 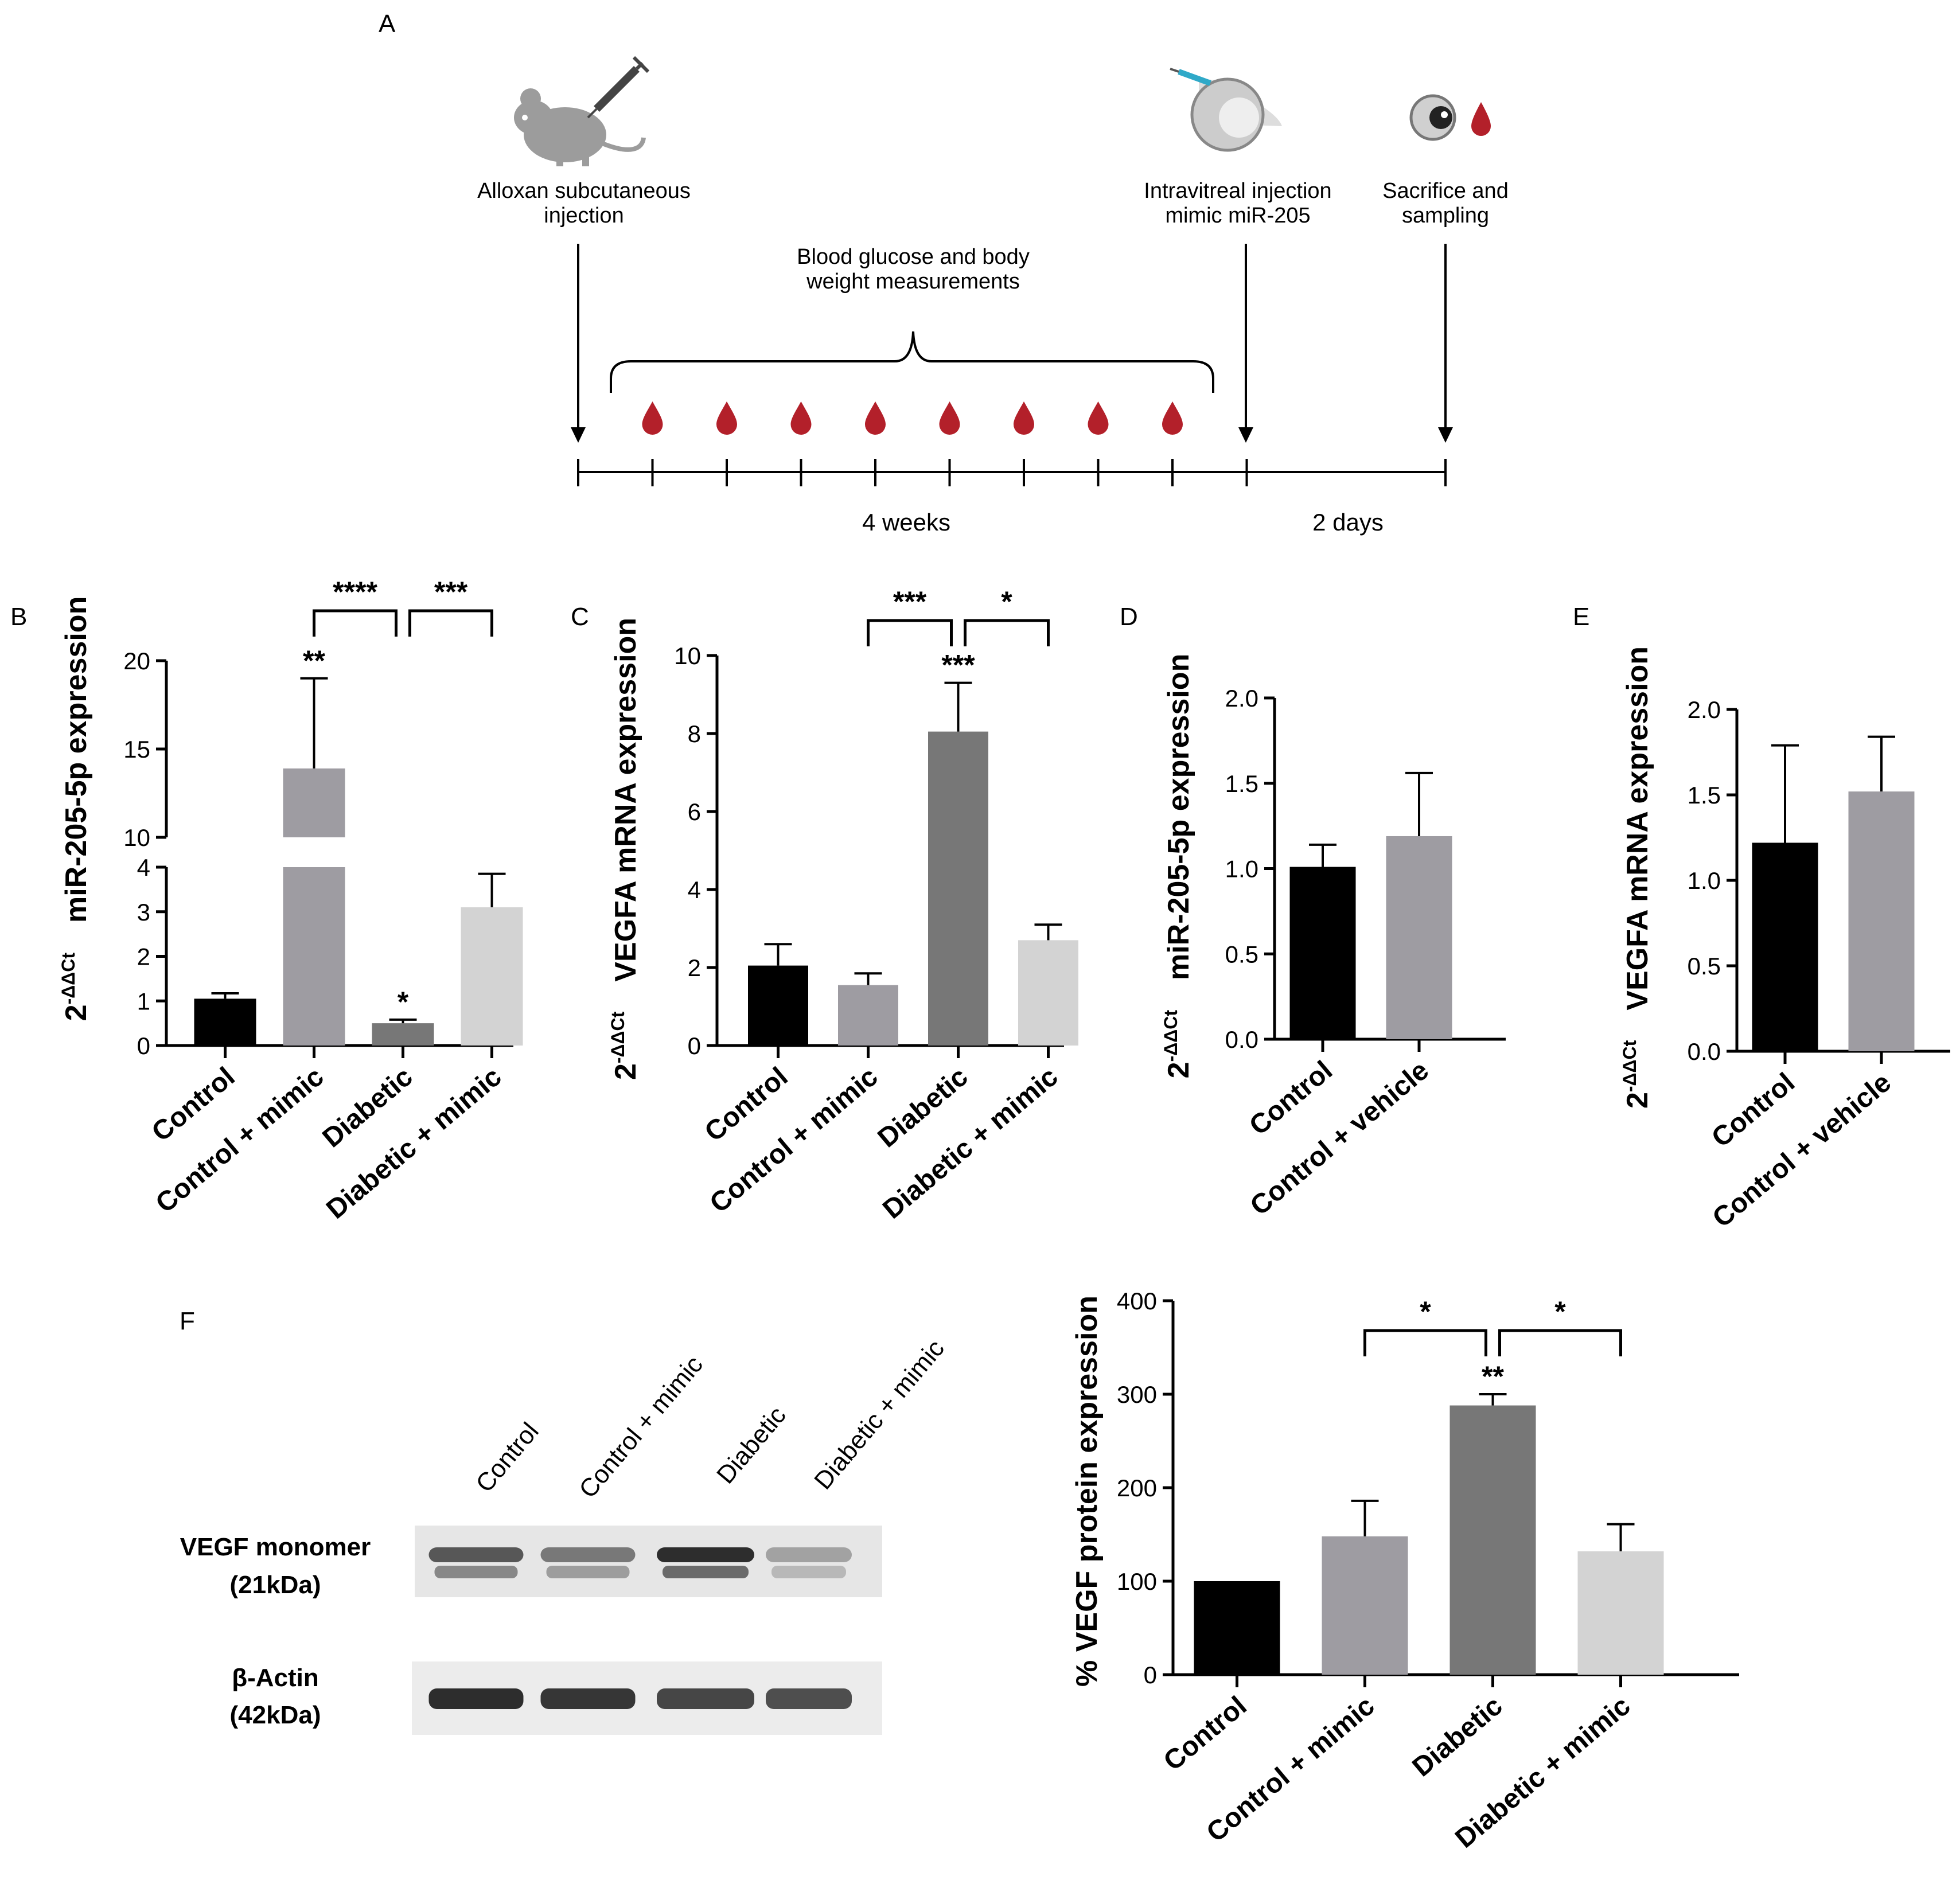 I want to click on step1-label-line1: Alloxan subcutaneous, so click(x=584, y=191).